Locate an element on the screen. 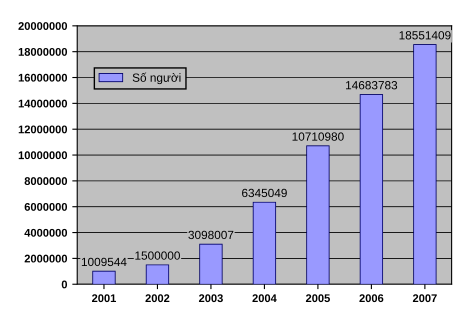  y-tick-label: 16000000 is located at coordinates (43, 78).